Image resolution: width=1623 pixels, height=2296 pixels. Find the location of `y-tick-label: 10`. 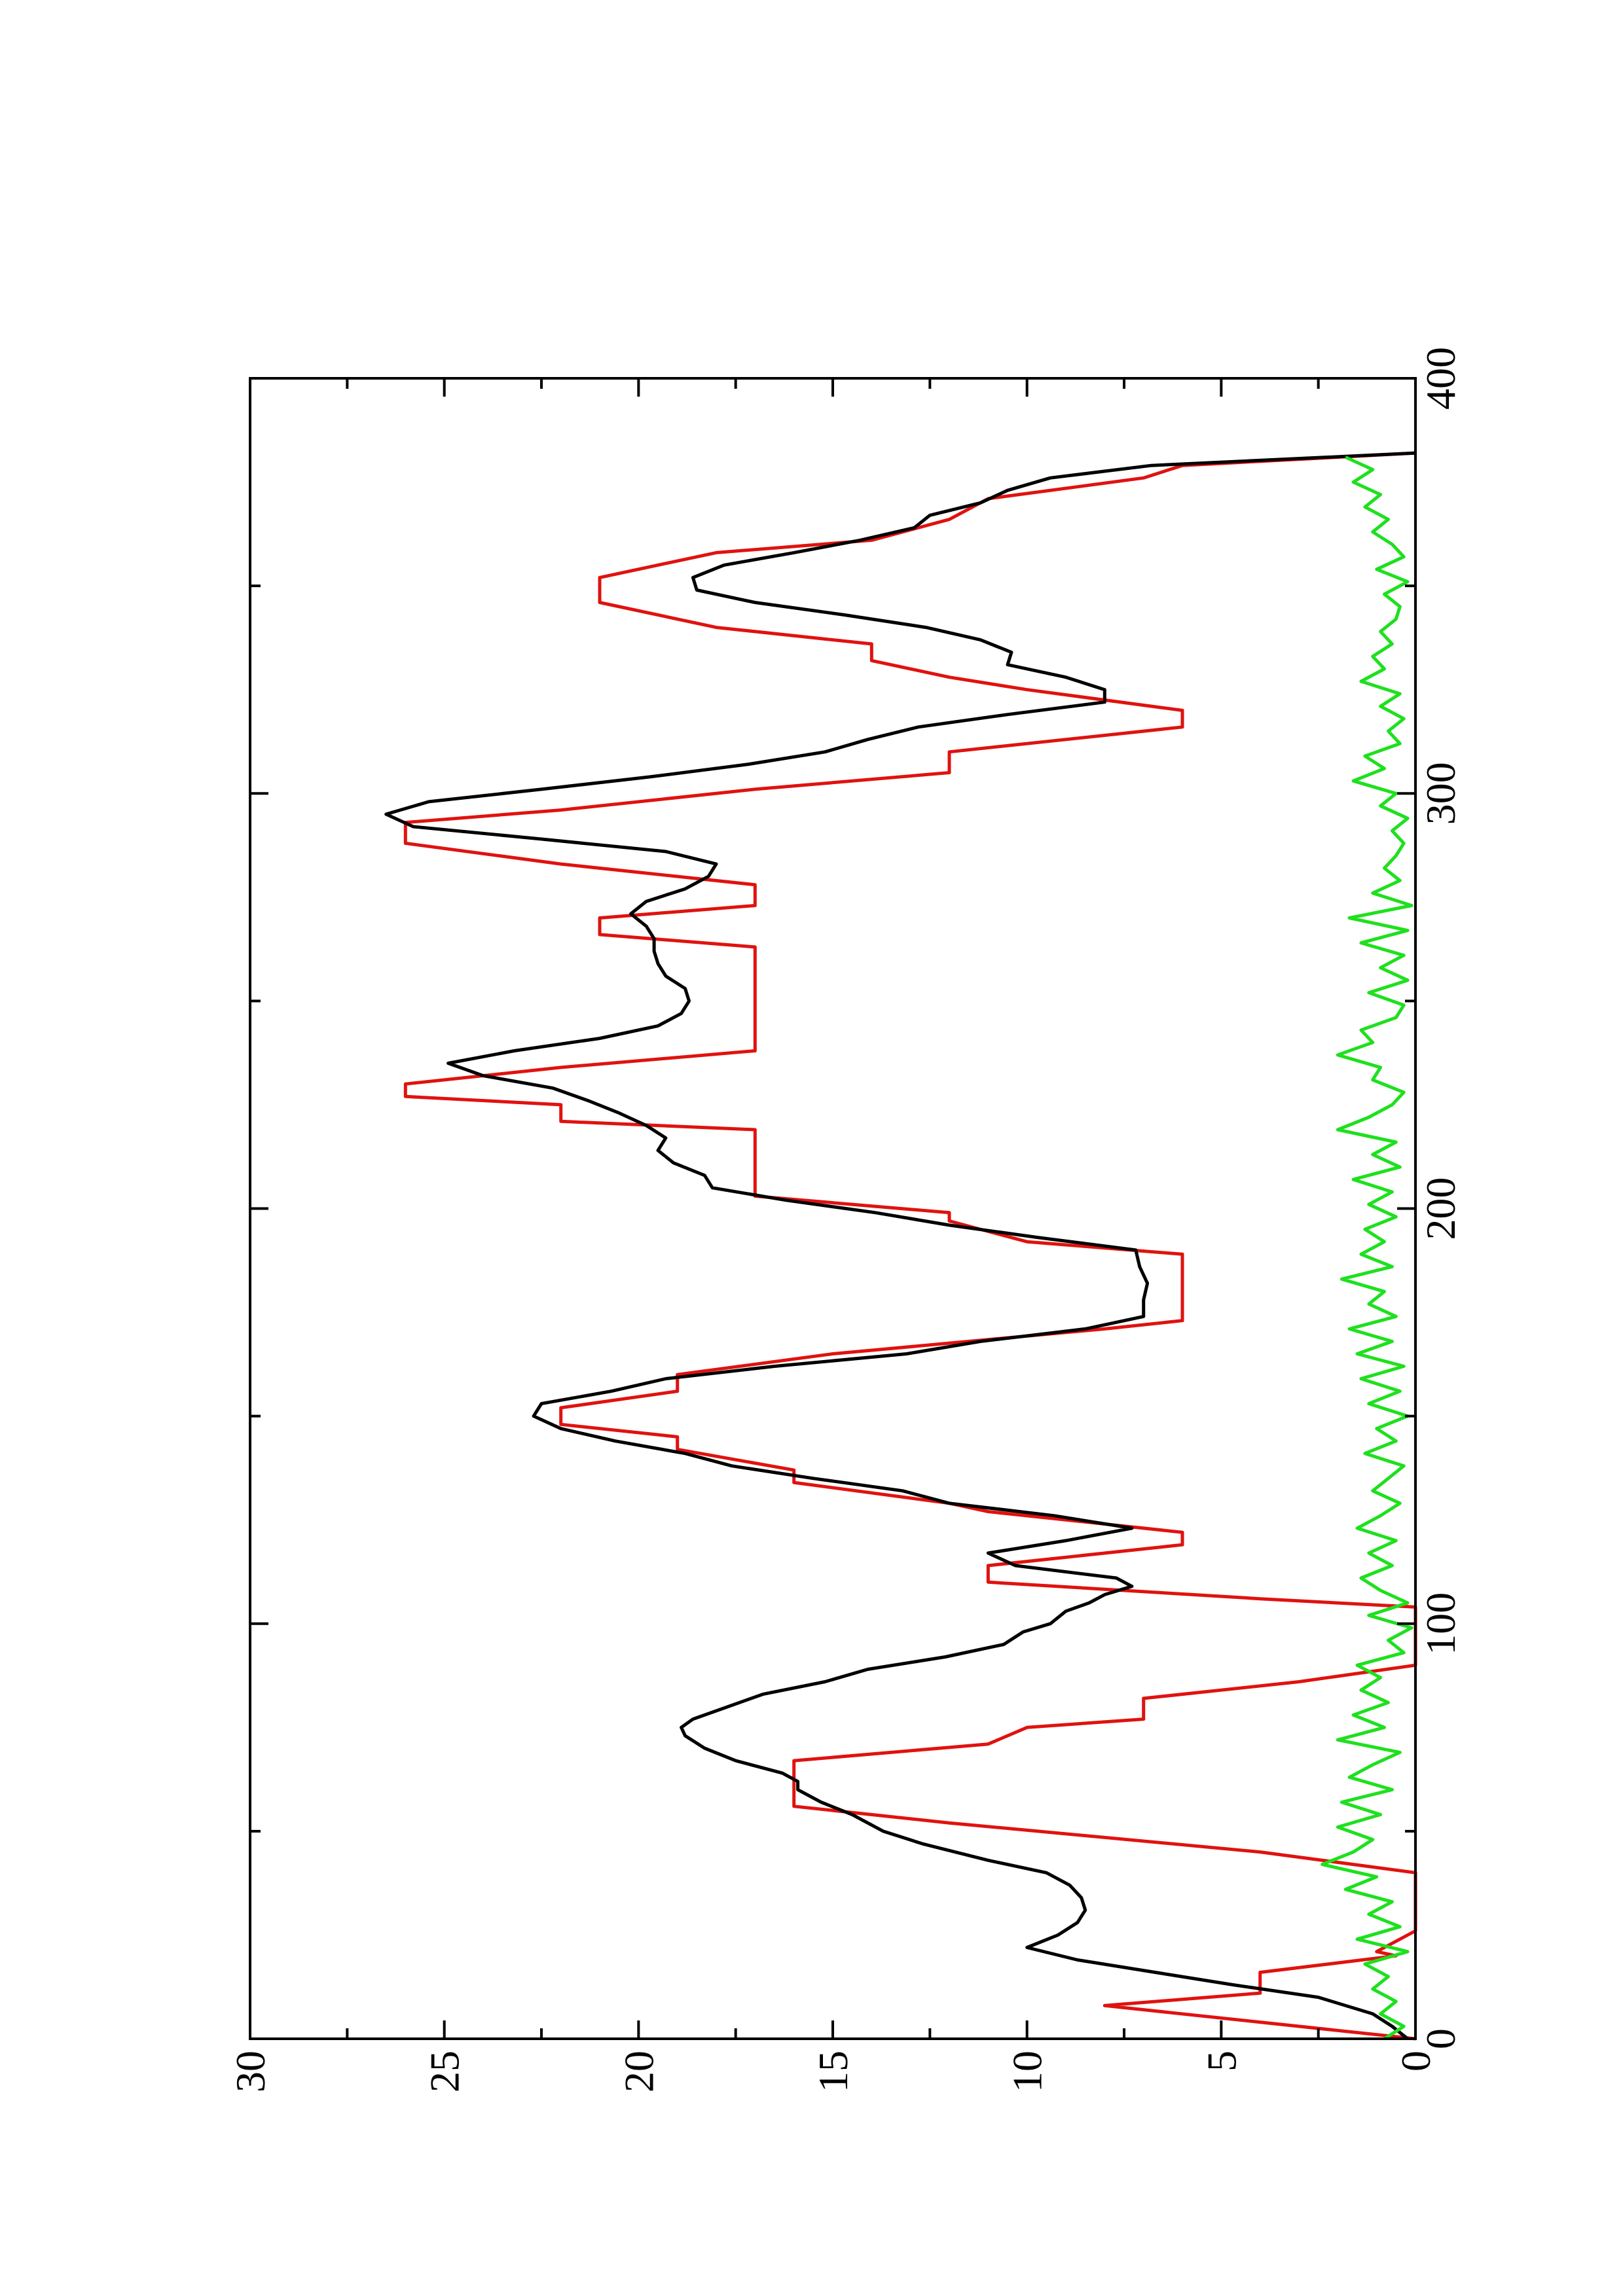

y-tick-label: 10 is located at coordinates (1027, 2071).